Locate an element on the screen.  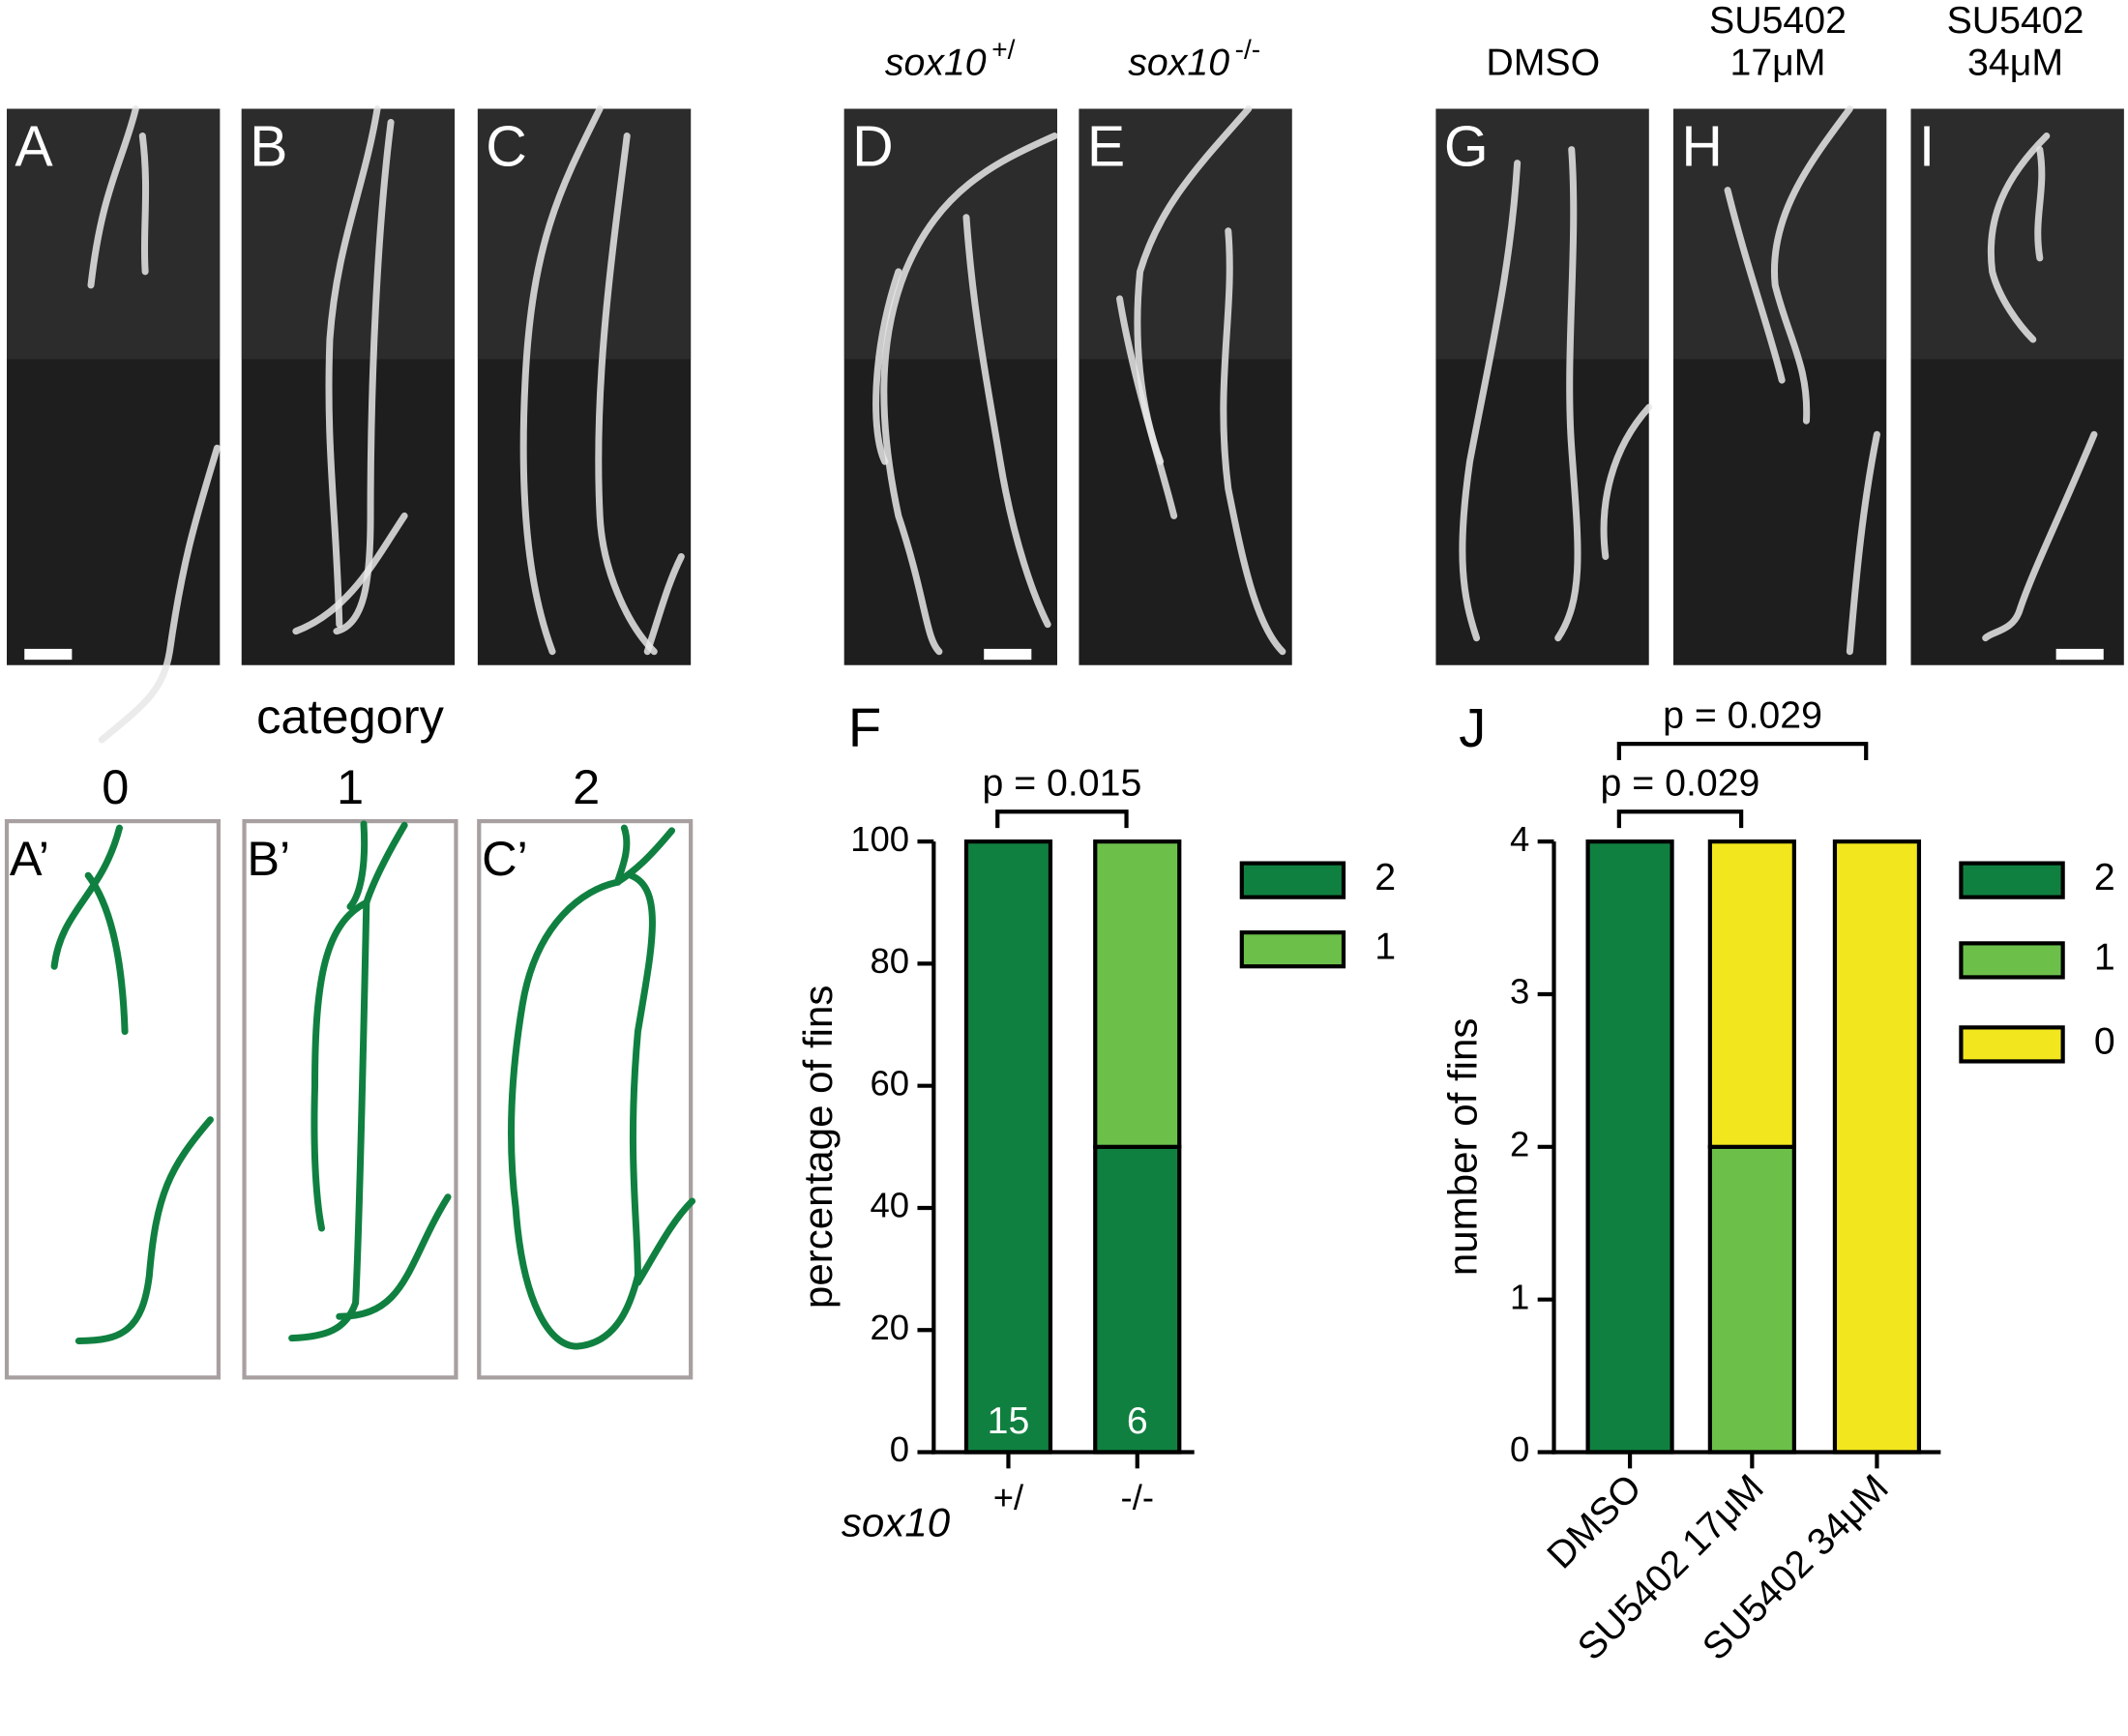
y-tick-label: 2 is located at coordinates (1519, 1143).